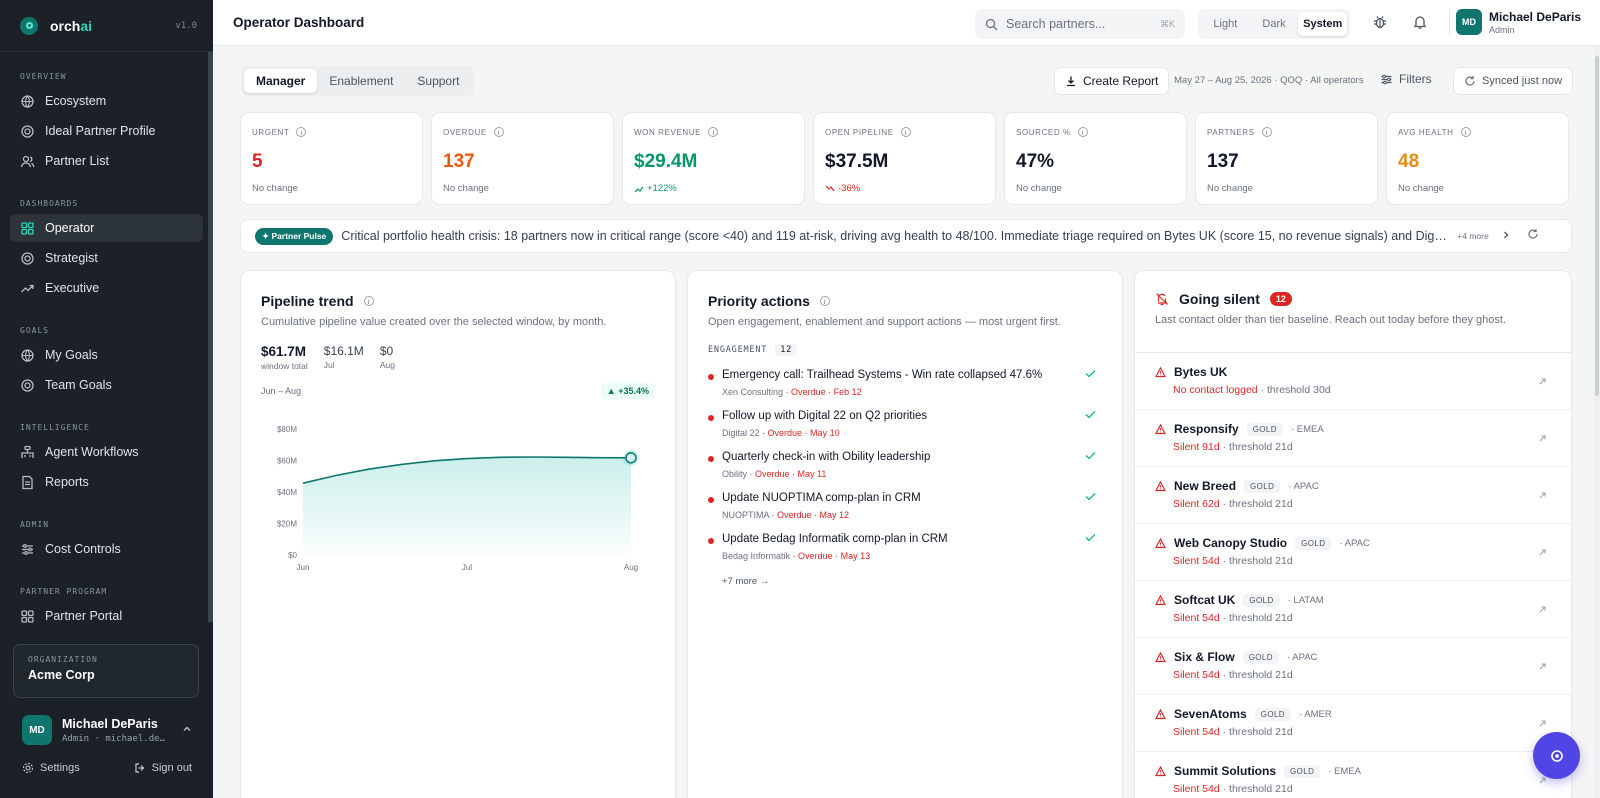 This screenshot has height=798, width=1600. What do you see at coordinates (163, 768) in the screenshot?
I see `sign-out-button: Sign out` at bounding box center [163, 768].